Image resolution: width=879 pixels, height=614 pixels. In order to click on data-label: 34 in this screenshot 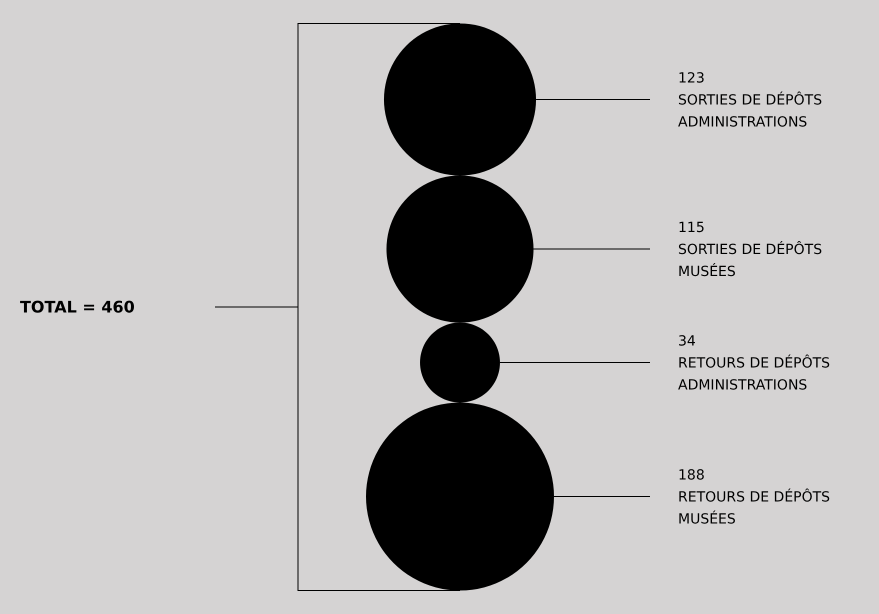, I will do `click(687, 342)`.